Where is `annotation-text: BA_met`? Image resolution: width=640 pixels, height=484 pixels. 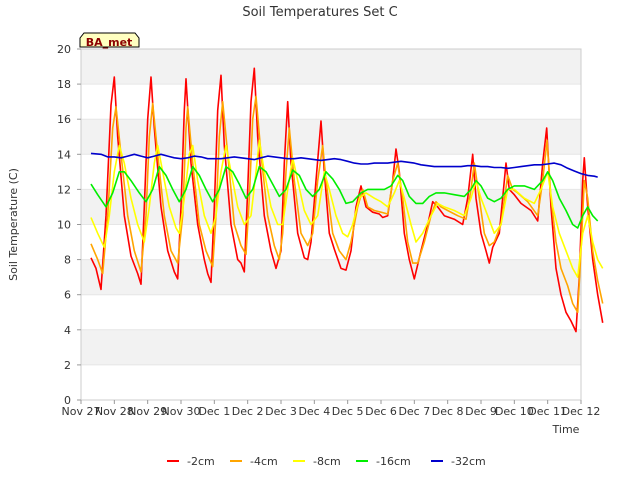
annotation-text: BA_met is located at coordinates (109, 42).